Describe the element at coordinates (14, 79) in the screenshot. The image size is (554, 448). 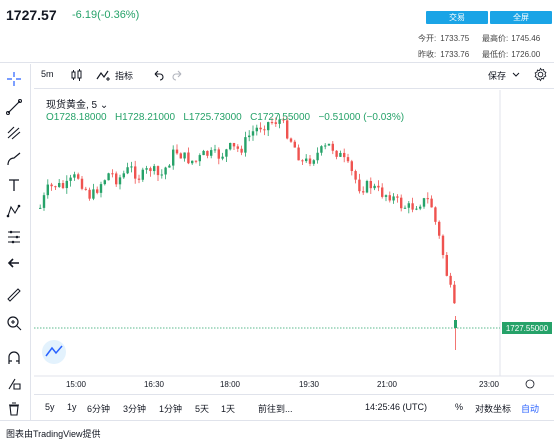
I see `crosshair-icon` at that location.